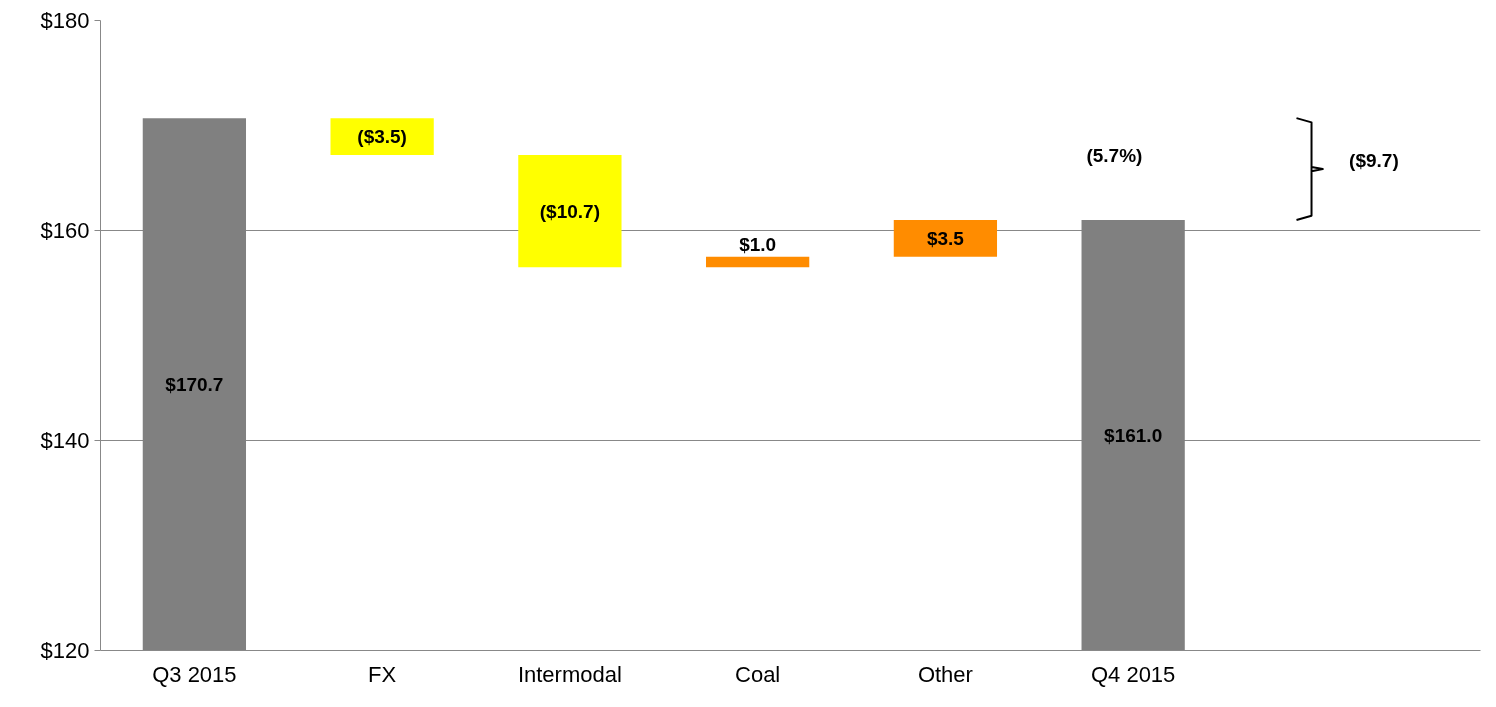  I want to click on data-label: $3.5, so click(945, 238).